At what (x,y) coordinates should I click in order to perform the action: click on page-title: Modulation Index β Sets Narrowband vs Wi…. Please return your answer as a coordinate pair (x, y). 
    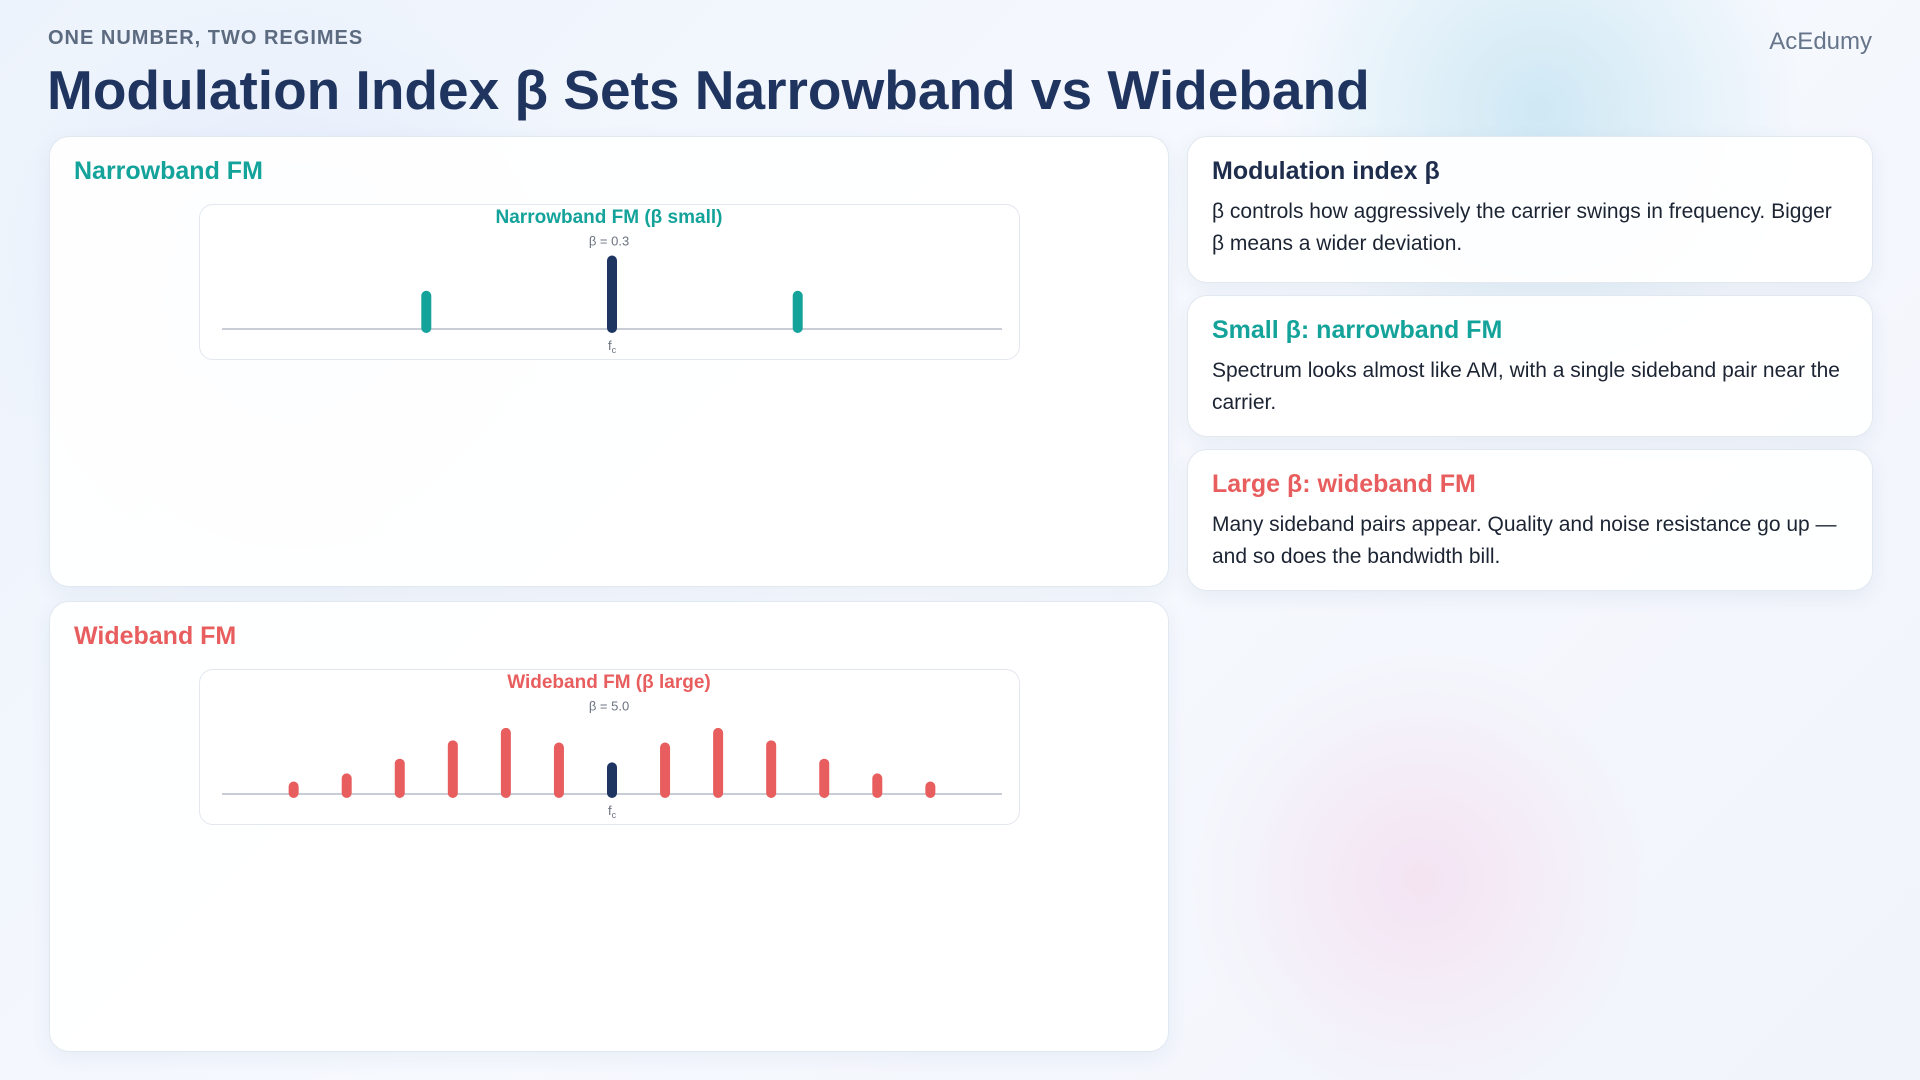
    Looking at the image, I should click on (708, 90).